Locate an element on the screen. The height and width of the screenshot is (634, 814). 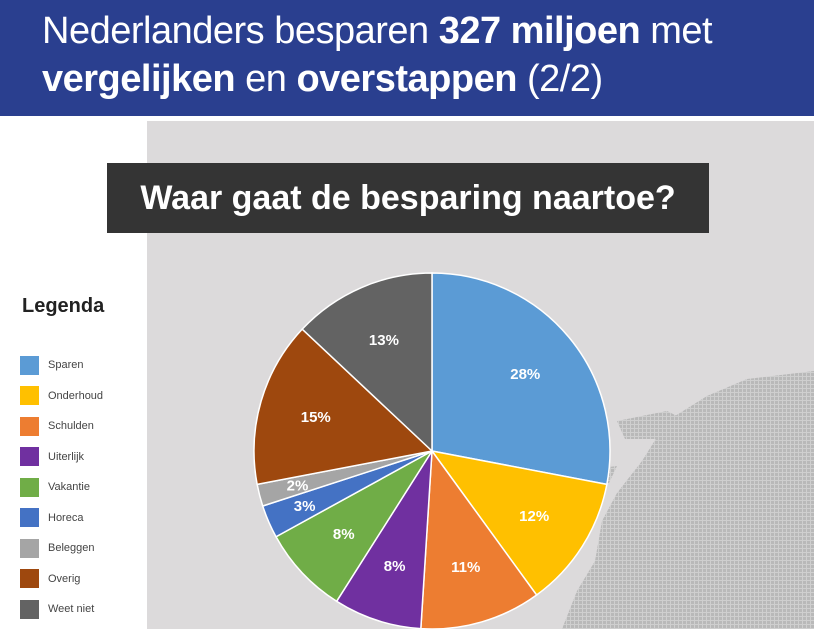
pie-data-label: 28% is located at coordinates (525, 374).